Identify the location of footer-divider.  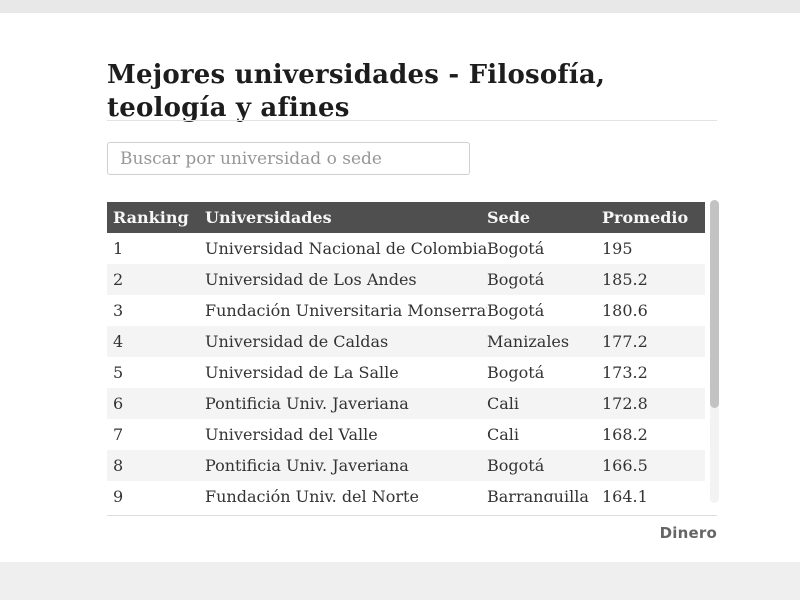
(412, 515).